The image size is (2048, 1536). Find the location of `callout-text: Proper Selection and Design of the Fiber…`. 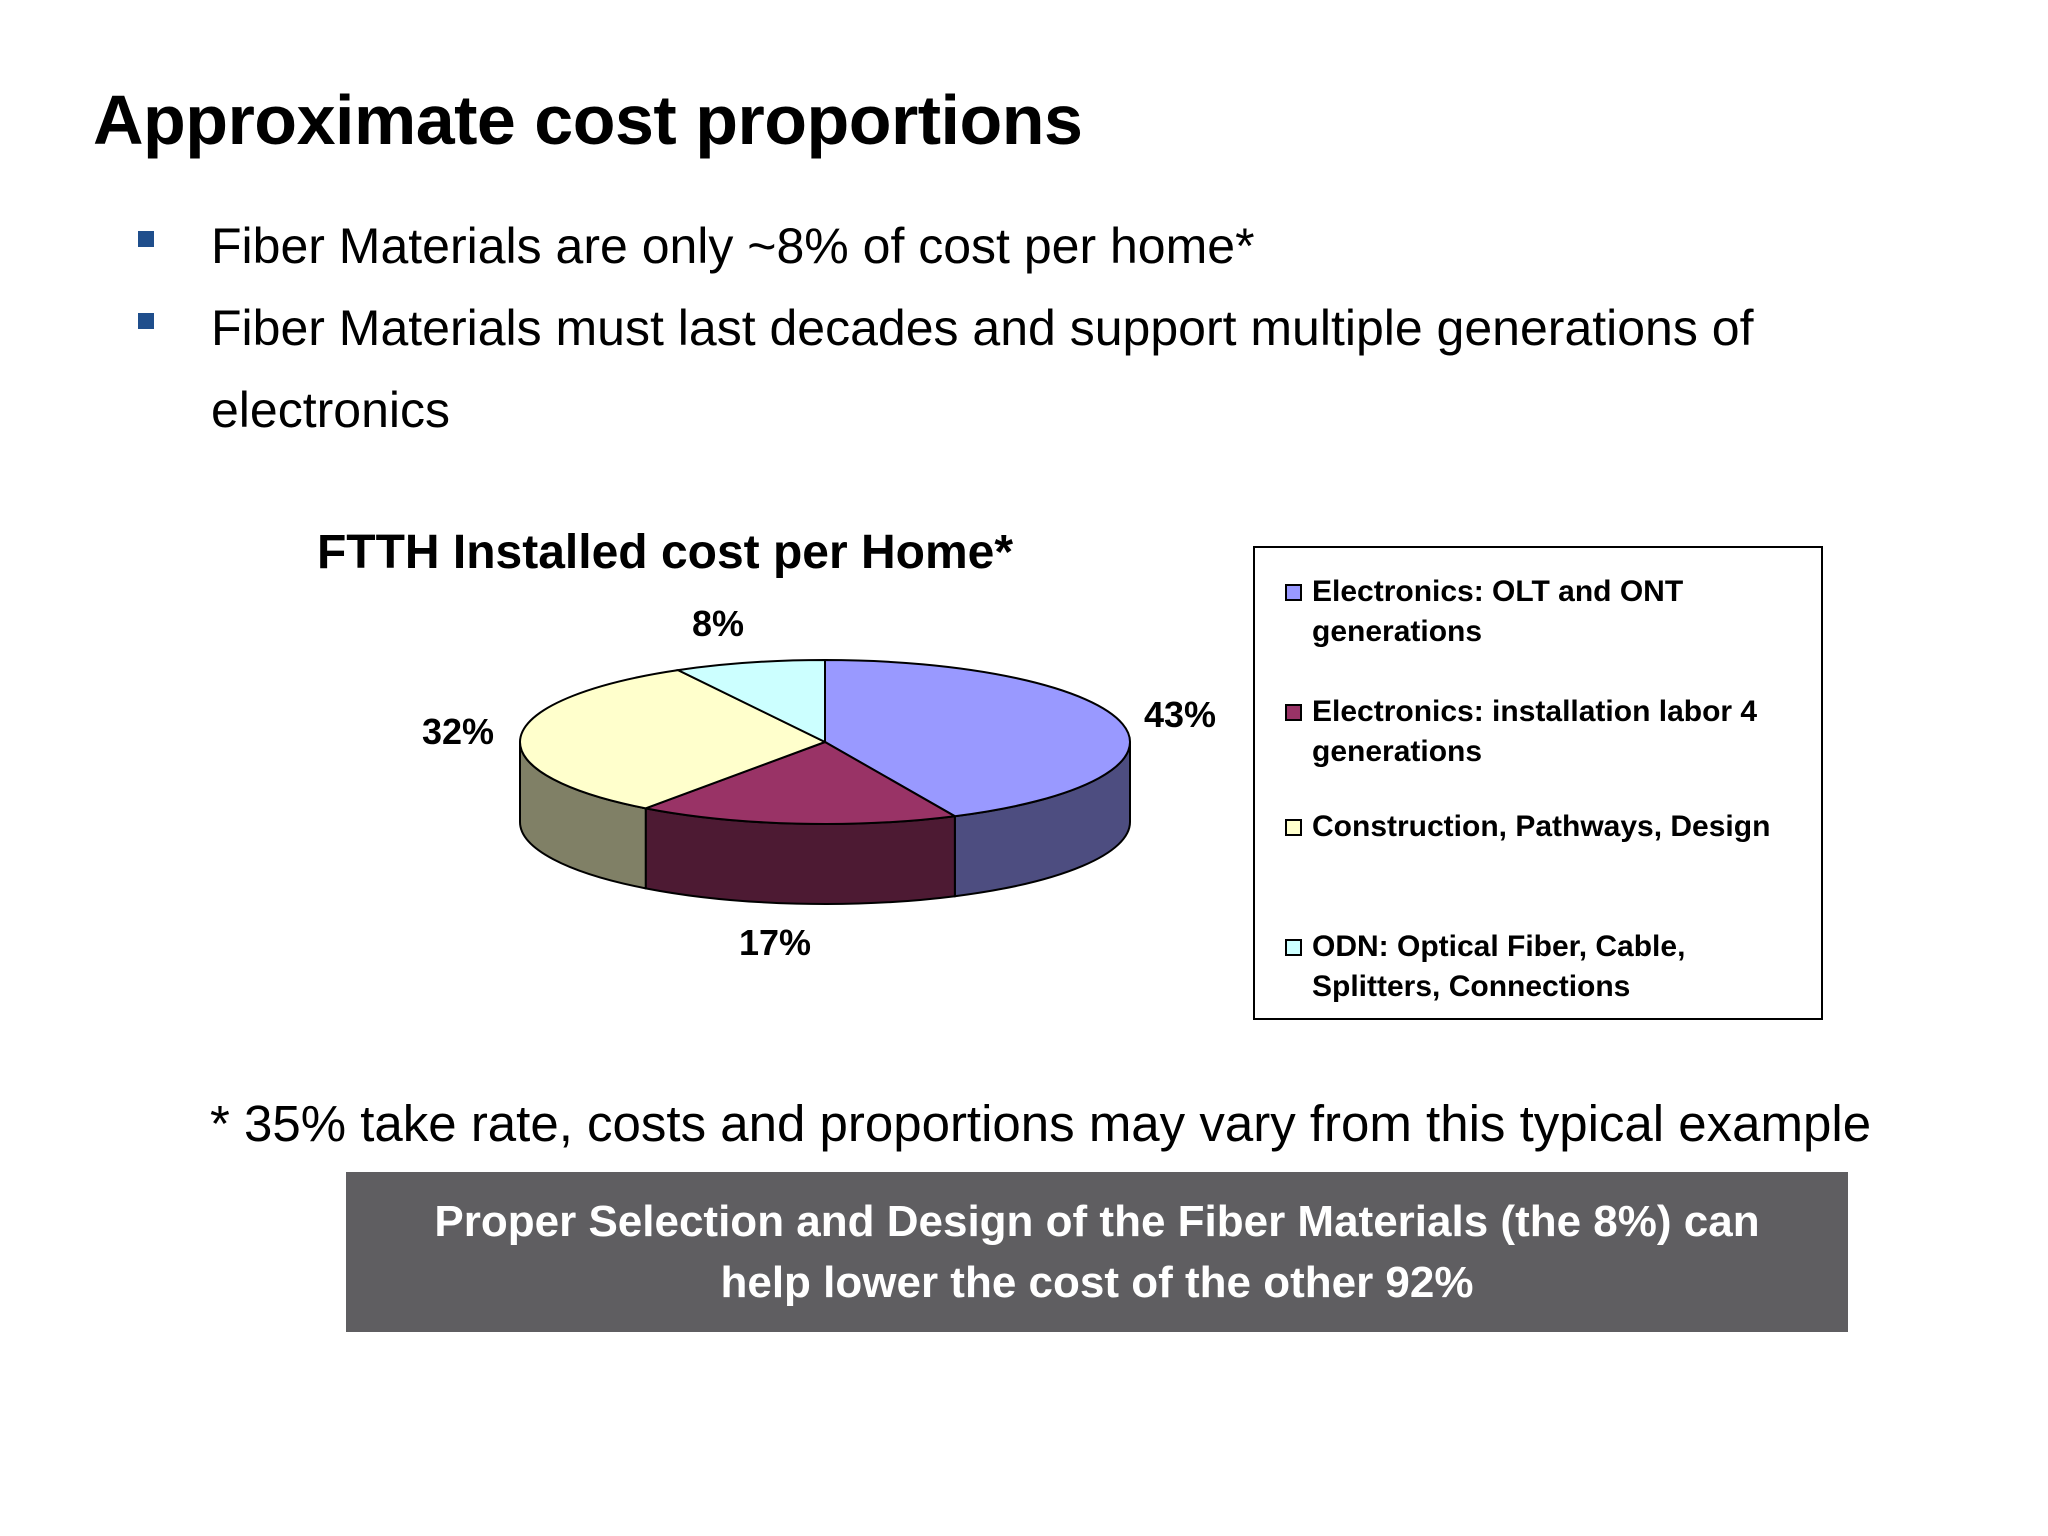

callout-text: Proper Selection and Design of the Fiber… is located at coordinates (1097, 1252).